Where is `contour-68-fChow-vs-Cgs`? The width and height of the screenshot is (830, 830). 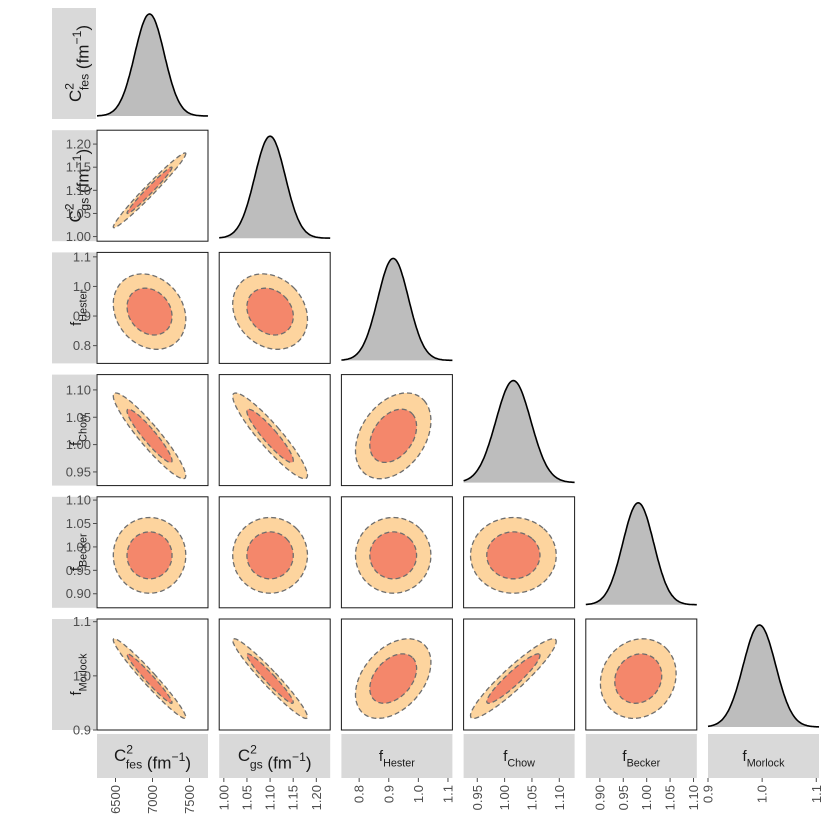
contour-68-fChow-vs-Cgs is located at coordinates (270, 436).